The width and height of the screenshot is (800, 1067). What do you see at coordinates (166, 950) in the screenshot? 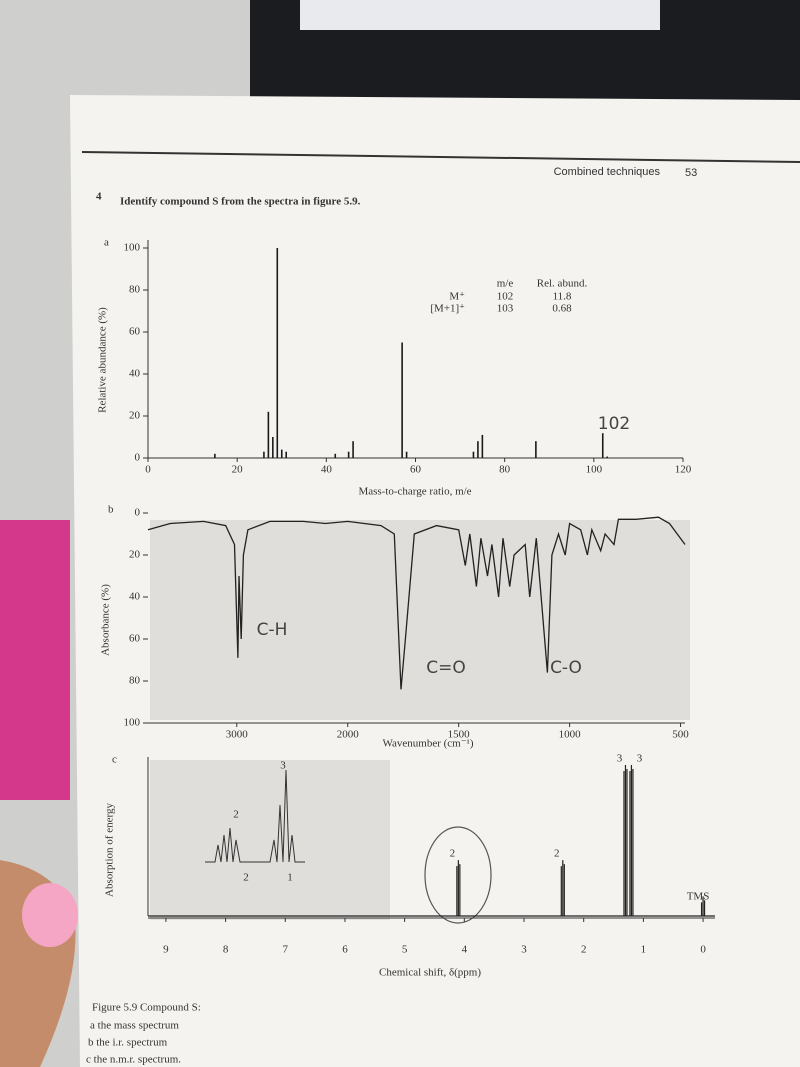
I see `x-tick-label: 9` at bounding box center [166, 950].